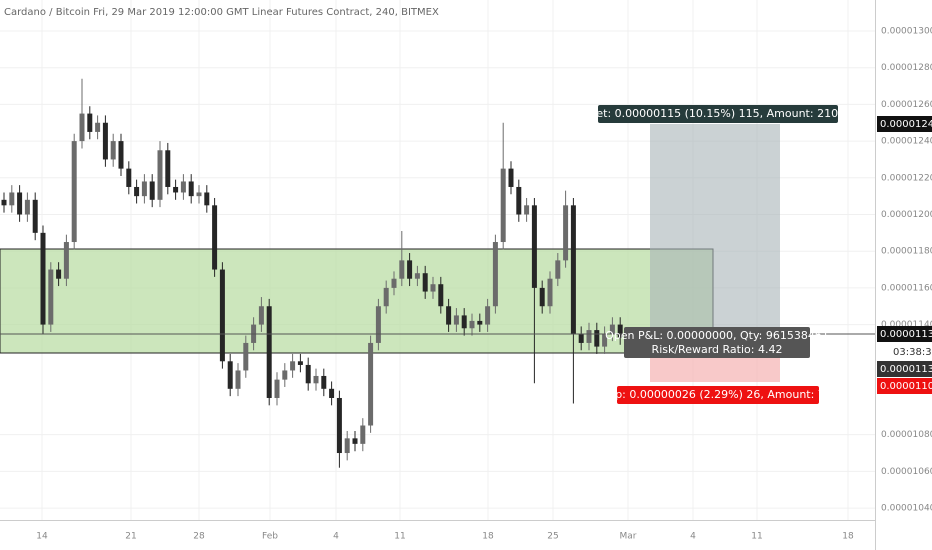 This screenshot has height=550, width=932. I want to click on stop-label: Stop: 0.00000026 (2.29%) 26, Amount: 750, so click(718, 394).